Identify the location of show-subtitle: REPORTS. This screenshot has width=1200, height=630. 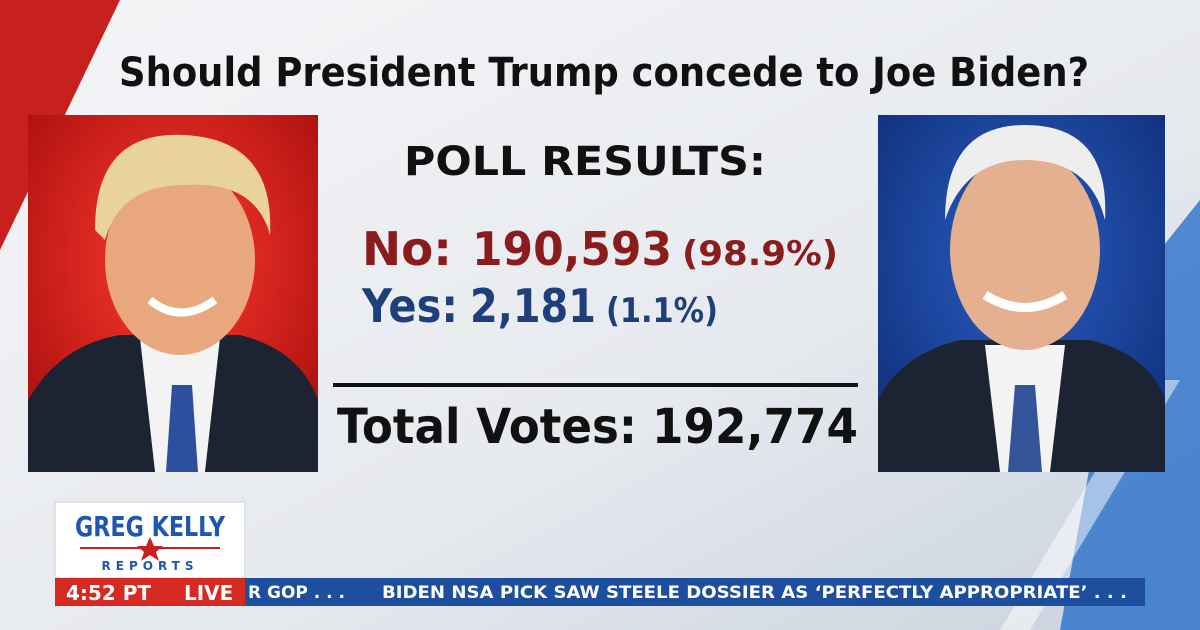
(150, 566).